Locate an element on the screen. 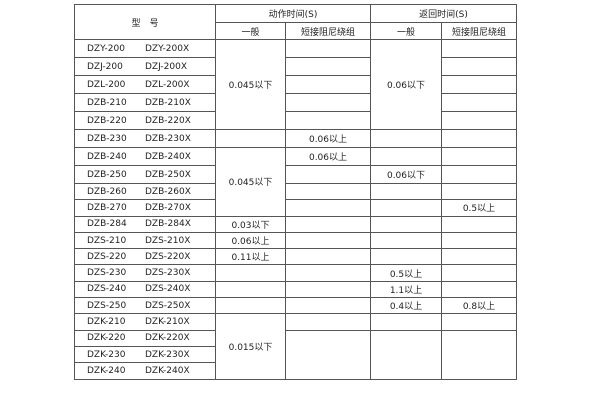 The height and width of the screenshot is (400, 600). action-general-cell: 0.11以上 is located at coordinates (250, 257).